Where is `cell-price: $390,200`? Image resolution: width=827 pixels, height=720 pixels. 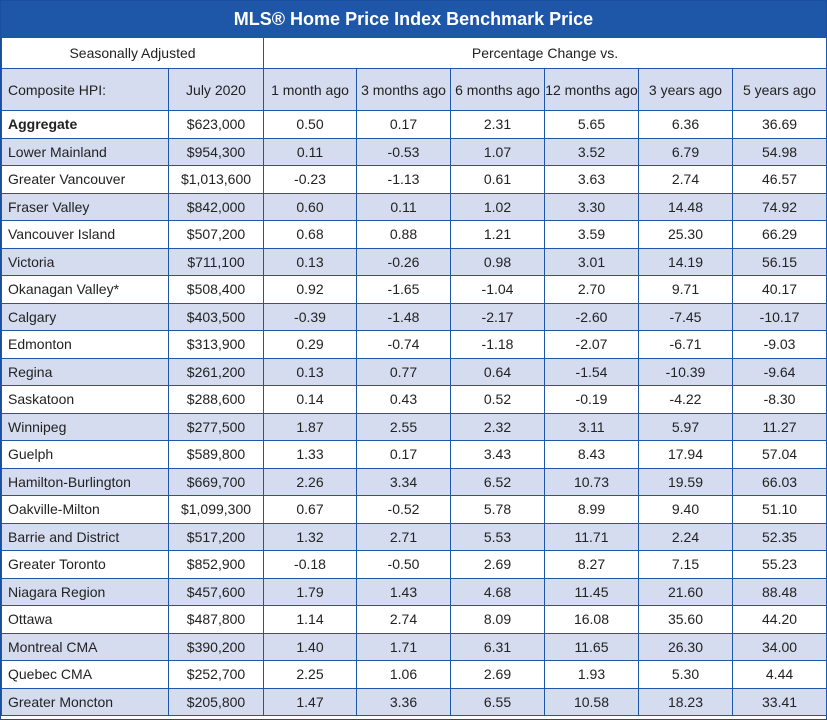 cell-price: $390,200 is located at coordinates (216, 646).